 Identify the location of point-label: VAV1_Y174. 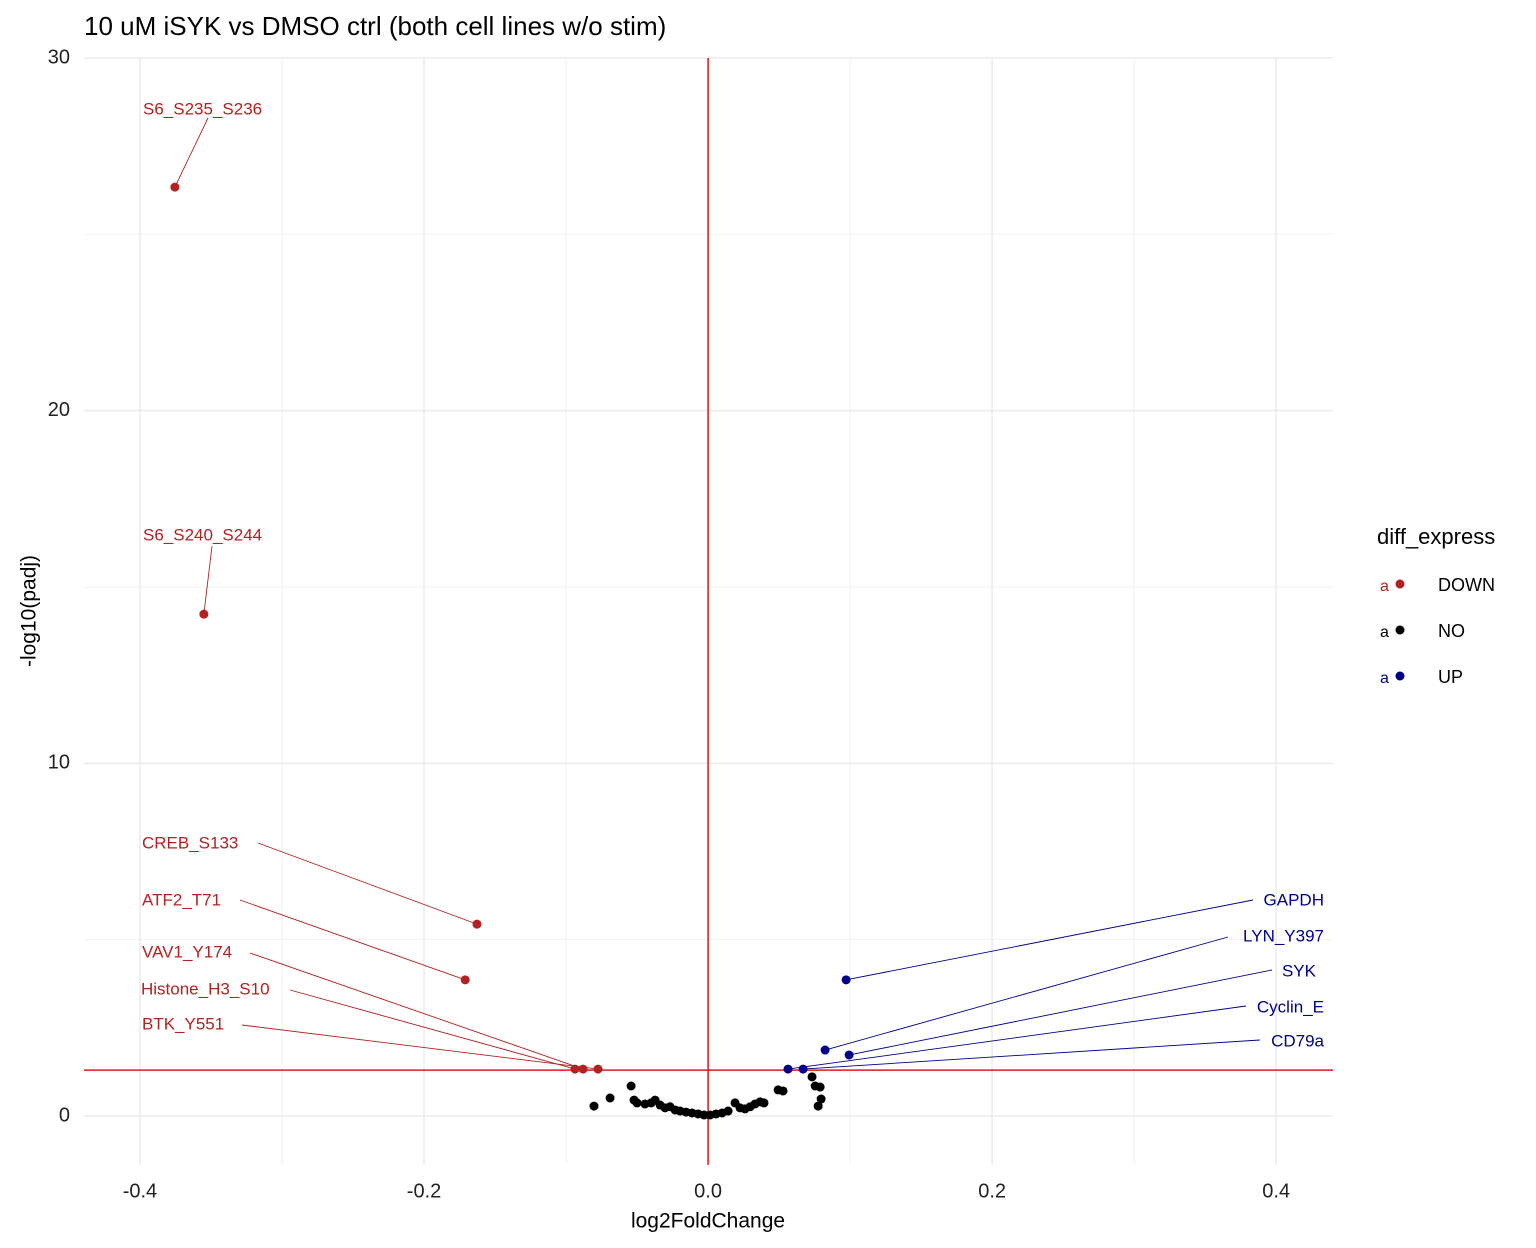
(187, 951).